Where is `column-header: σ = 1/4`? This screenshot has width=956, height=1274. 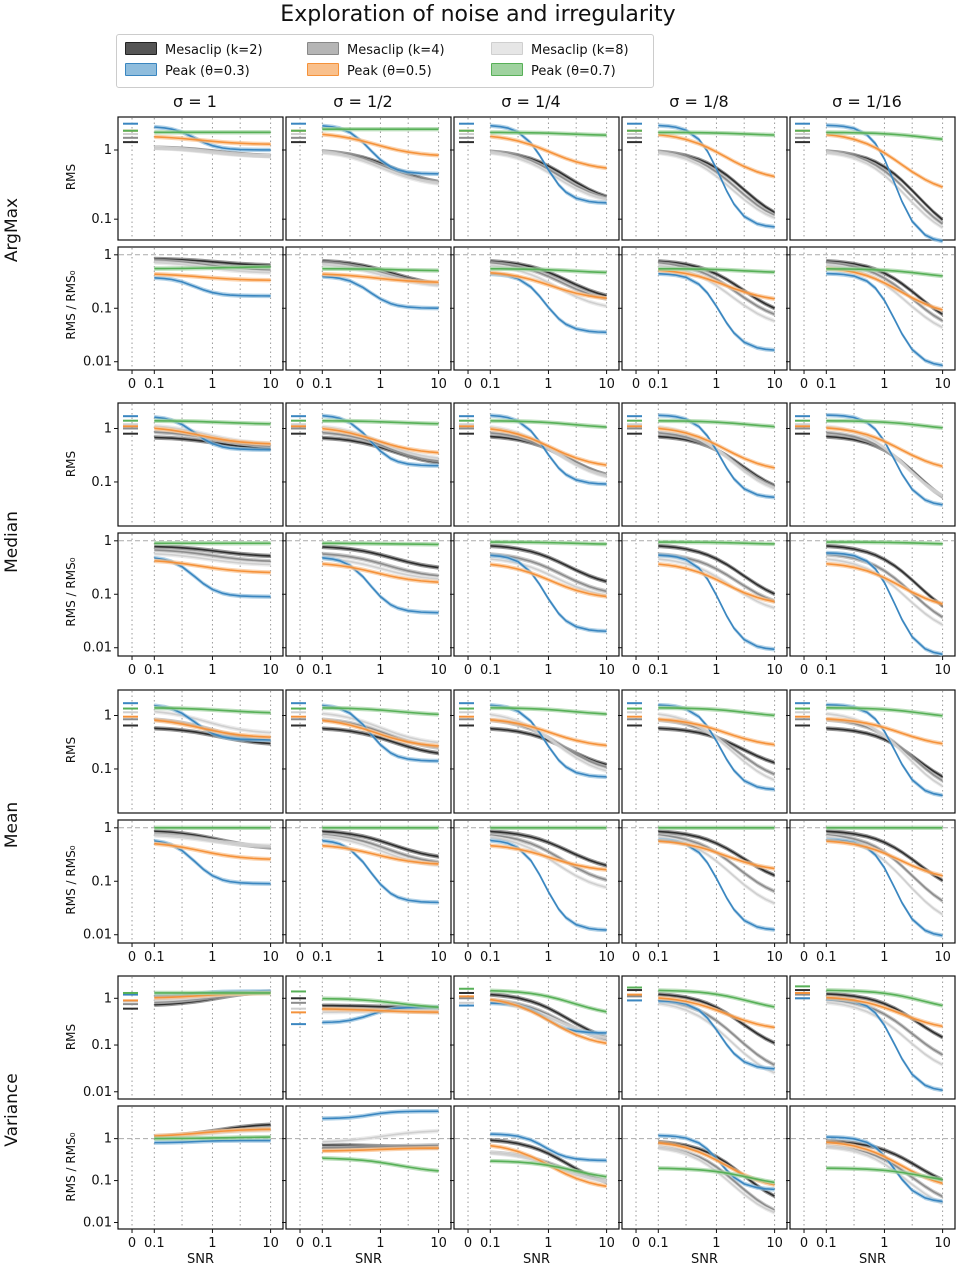
column-header: σ = 1/4 is located at coordinates (531, 101).